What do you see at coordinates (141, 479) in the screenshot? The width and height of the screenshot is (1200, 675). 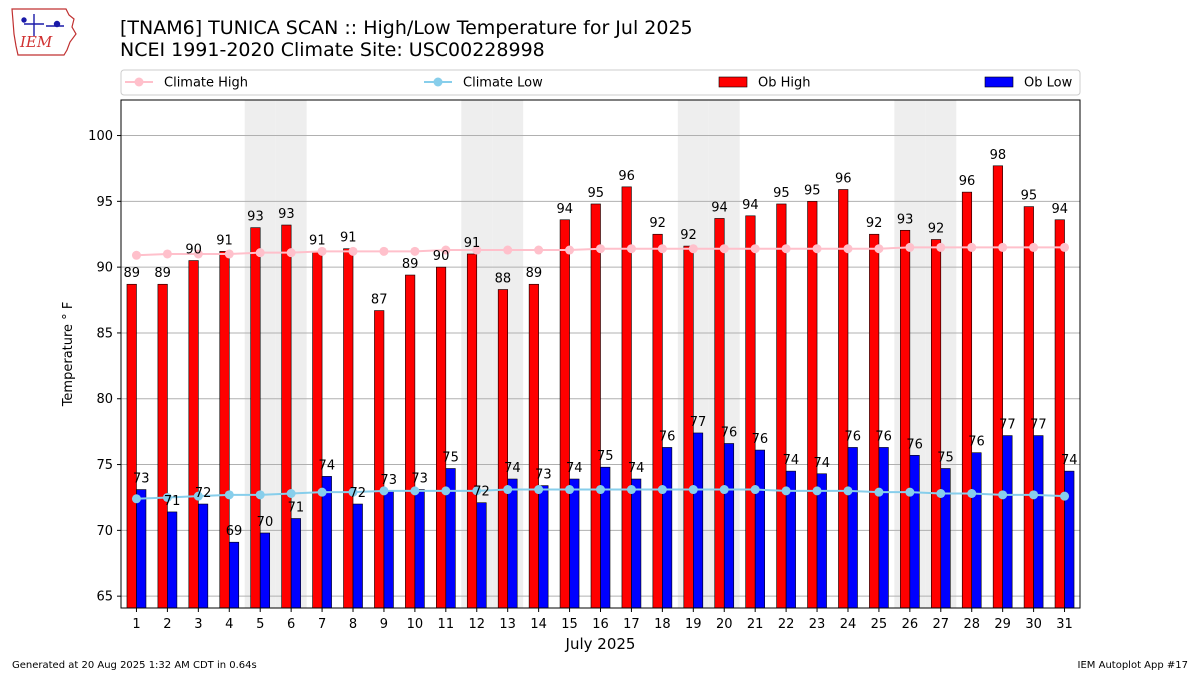 I see `ob-low-label: 73` at bounding box center [141, 479].